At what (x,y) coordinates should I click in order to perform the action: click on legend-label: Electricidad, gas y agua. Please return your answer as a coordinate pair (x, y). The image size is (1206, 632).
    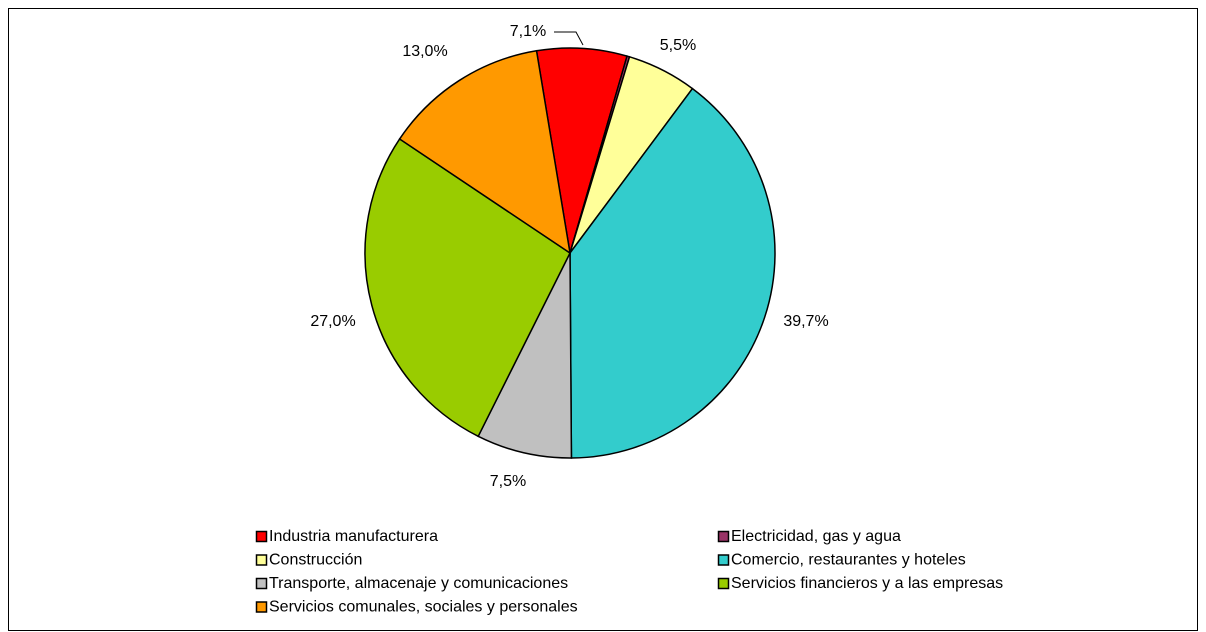
    Looking at the image, I should click on (816, 536).